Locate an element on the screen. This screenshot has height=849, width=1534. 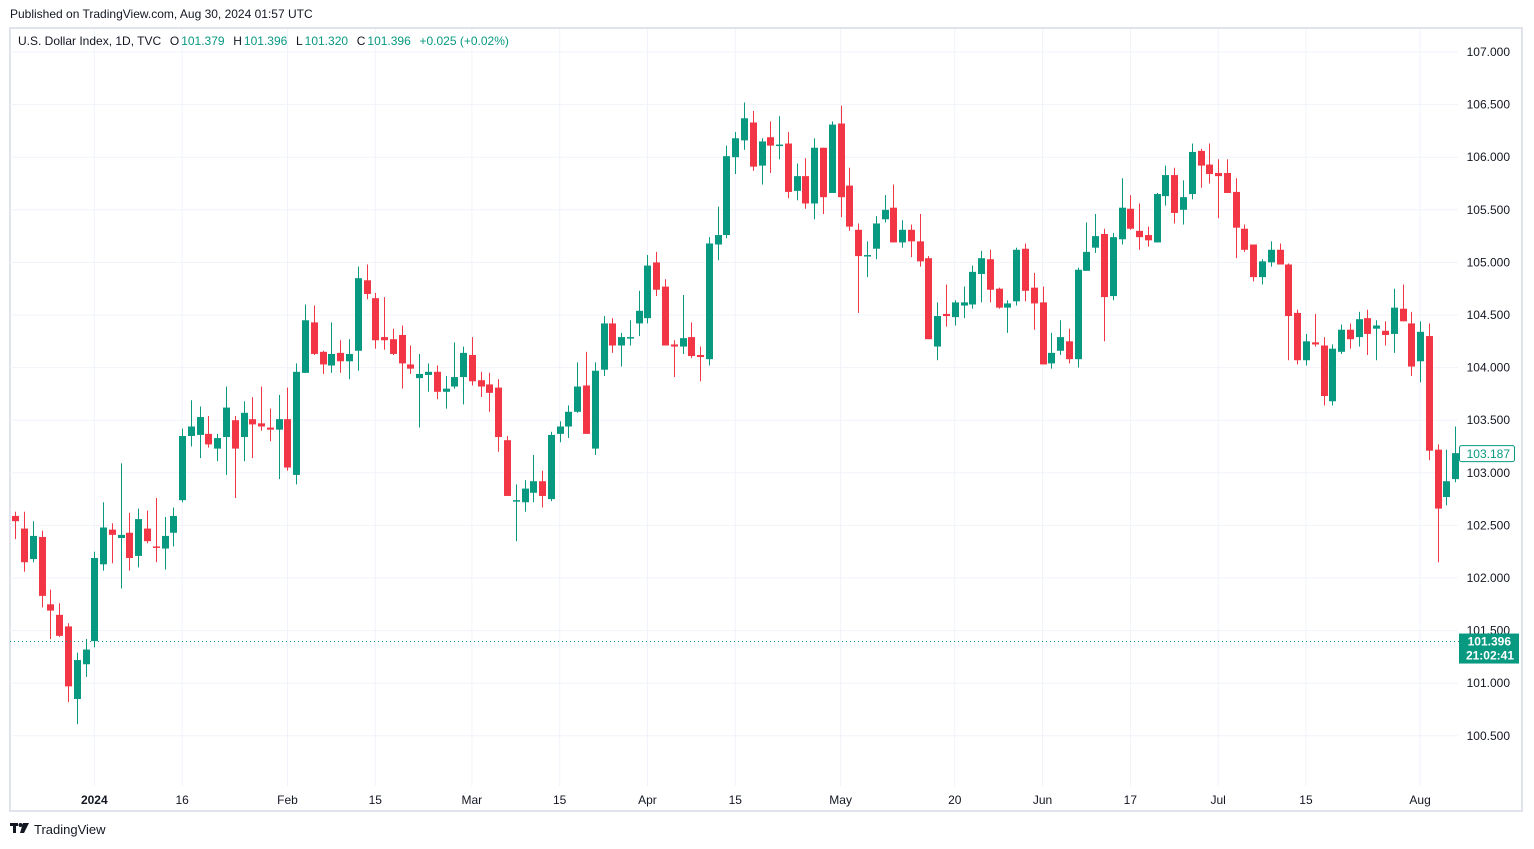
current-price-label: 103.187 is located at coordinates (1489, 454).